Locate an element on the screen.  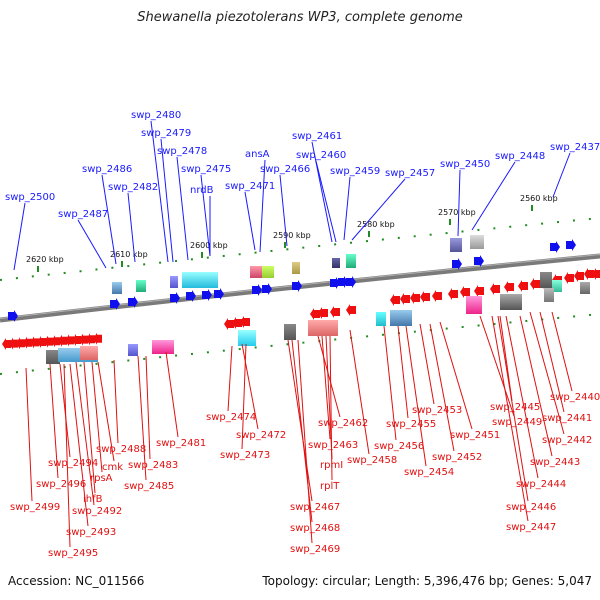
gene-label-swp-2488: swp_2488 is located at coordinates (121, 449).